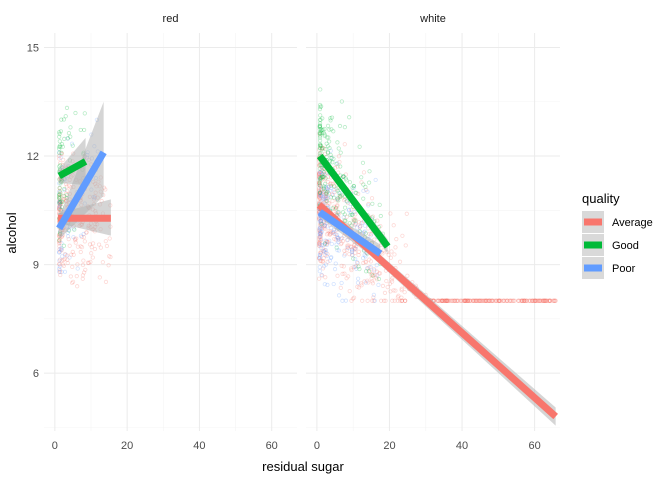 This screenshot has height=480, width=672. What do you see at coordinates (33, 48) in the screenshot?
I see `y-tick-label: 15` at bounding box center [33, 48].